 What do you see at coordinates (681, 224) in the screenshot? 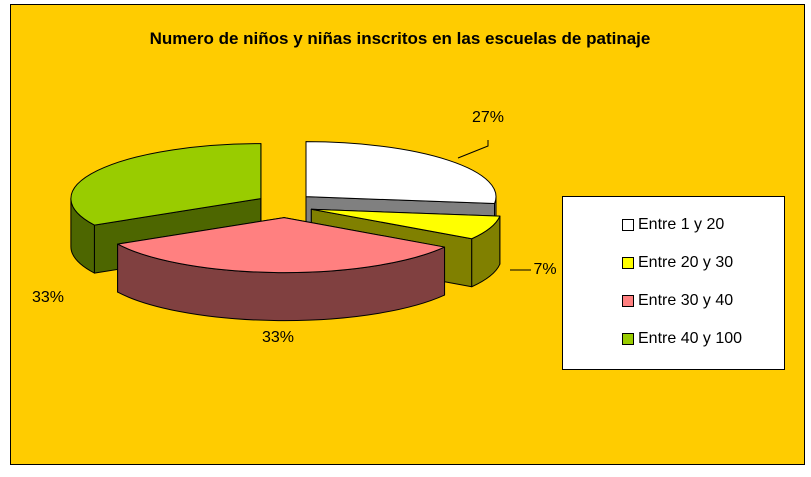
I see `legend-label: Entre 1 y 20` at bounding box center [681, 224].